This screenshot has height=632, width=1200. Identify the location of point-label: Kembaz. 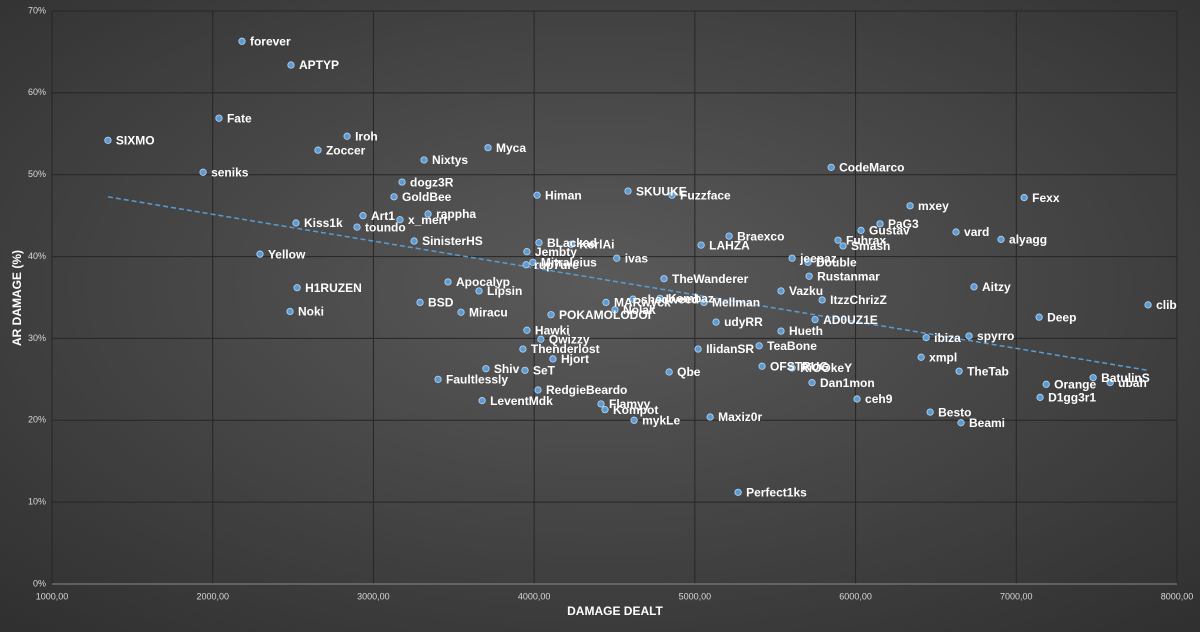
(691, 298).